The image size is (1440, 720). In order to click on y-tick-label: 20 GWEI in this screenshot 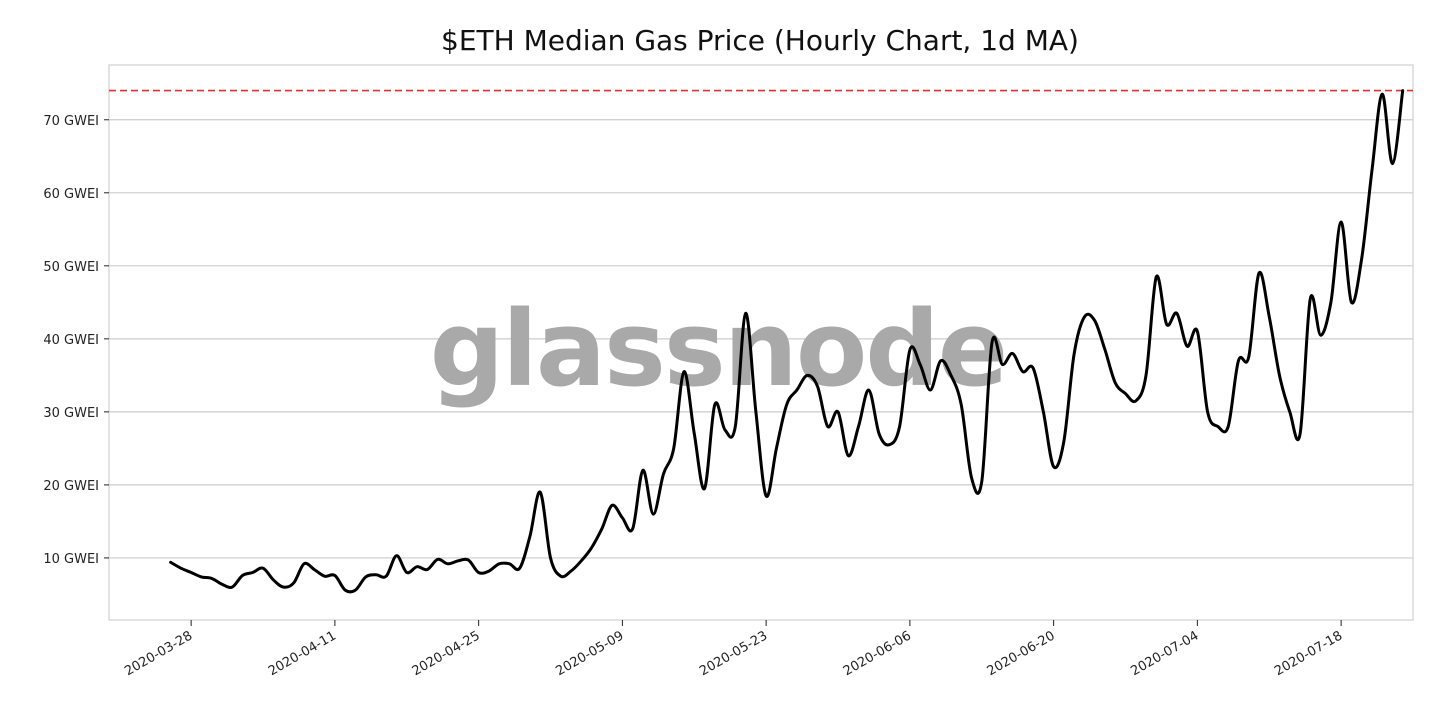, I will do `click(71, 486)`.